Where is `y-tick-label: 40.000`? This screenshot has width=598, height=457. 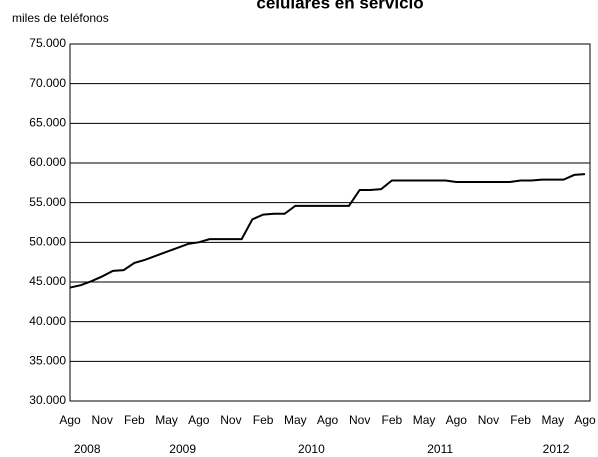
y-tick-label: 40.000 is located at coordinates (47, 321).